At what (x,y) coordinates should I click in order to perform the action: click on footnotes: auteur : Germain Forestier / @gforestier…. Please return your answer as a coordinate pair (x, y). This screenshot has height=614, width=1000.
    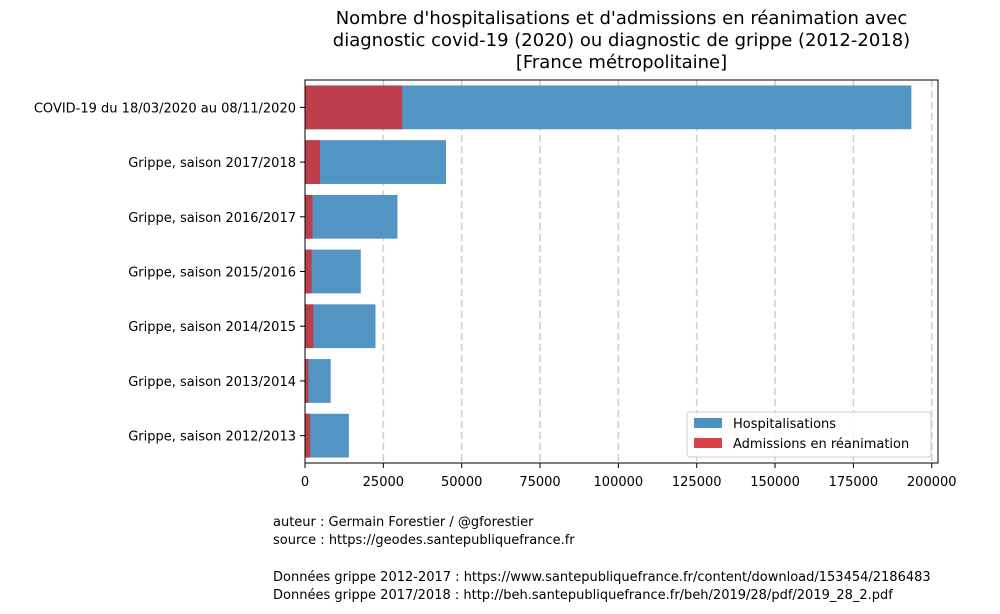
    Looking at the image, I should click on (602, 559).